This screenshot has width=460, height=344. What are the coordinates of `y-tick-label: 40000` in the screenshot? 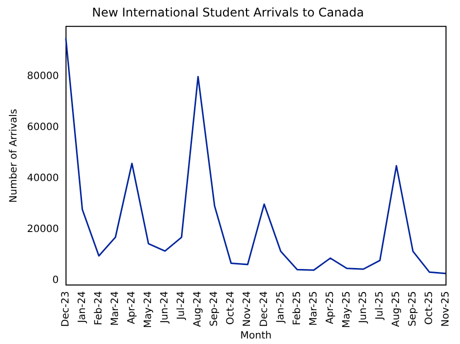 It's located at (43, 178).